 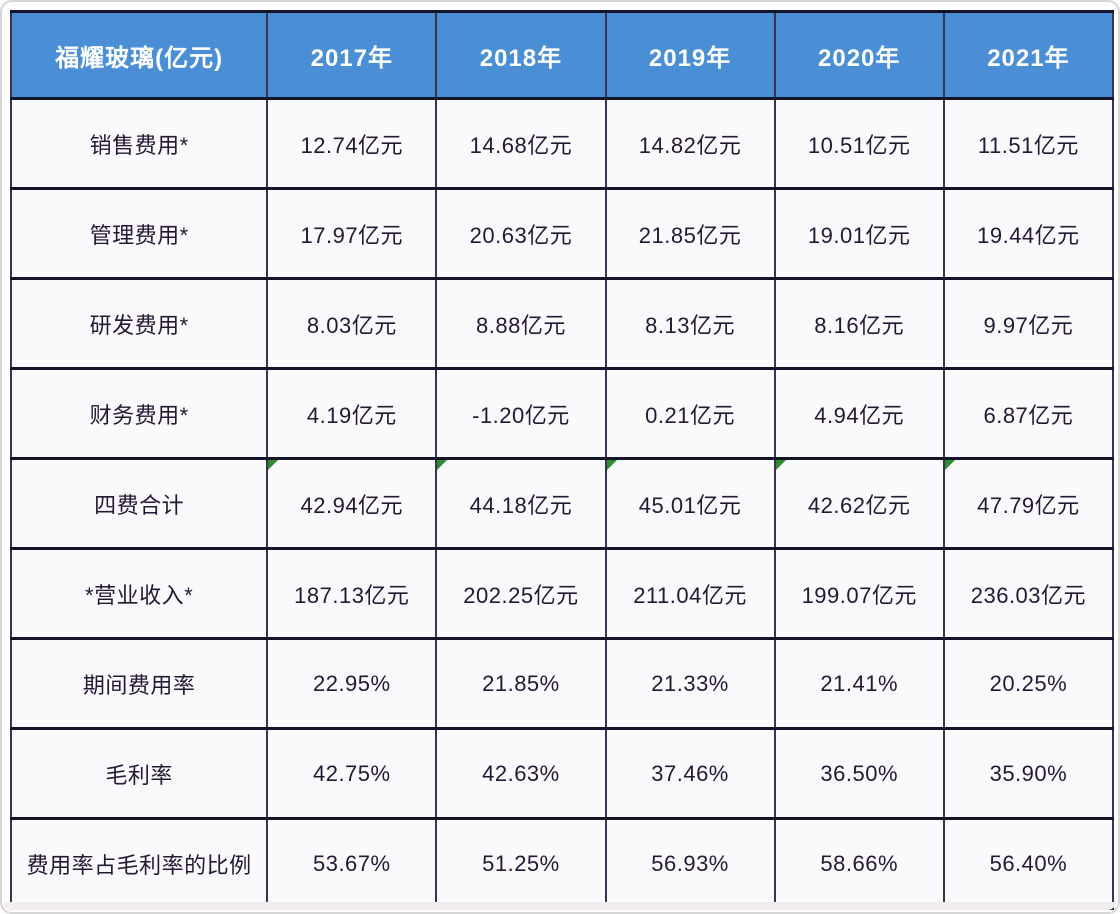 I want to click on table-row: 期间费用率 22.95% 21.85% 21.33% 21.41% 20.25%, so click(x=562, y=683).